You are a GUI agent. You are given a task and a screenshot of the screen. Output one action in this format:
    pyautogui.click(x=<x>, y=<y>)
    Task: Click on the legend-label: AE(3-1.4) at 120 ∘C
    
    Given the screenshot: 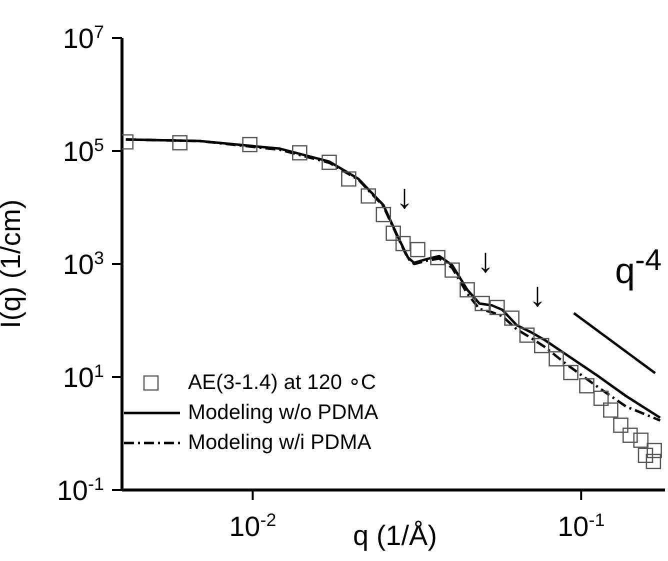 What is the action you would take?
    pyautogui.click(x=282, y=383)
    